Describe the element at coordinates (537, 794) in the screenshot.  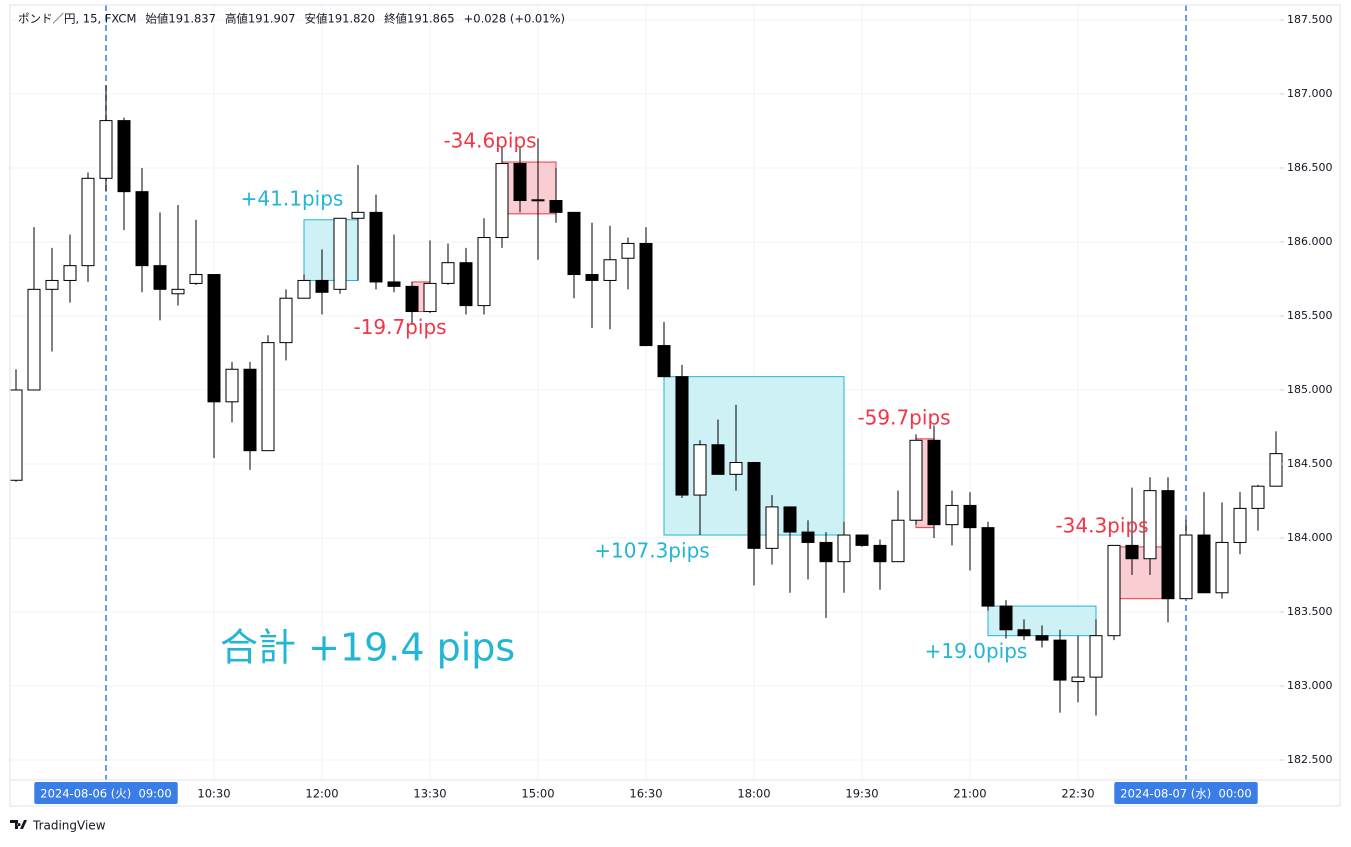
I see `x-tick-label: 15:00` at that location.